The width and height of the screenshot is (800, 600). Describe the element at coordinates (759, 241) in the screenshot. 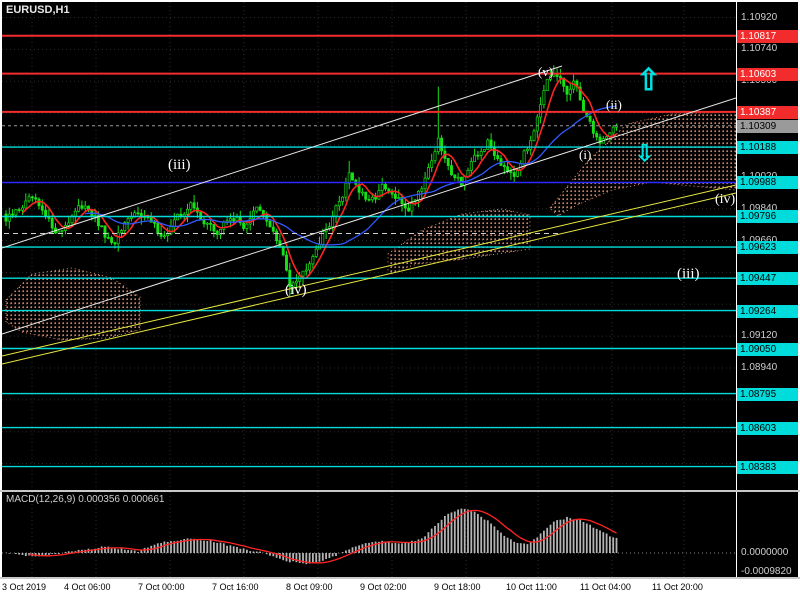

I see `price-axis-grid-label: 1.09660` at that location.